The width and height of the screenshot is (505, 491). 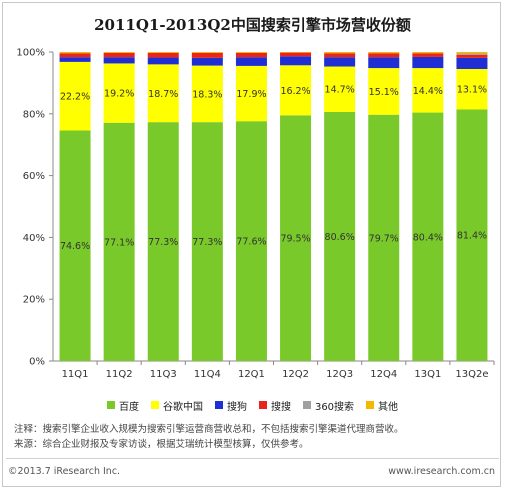 What do you see at coordinates (251, 374) in the screenshot?
I see `x-tick-label: 12Q1` at bounding box center [251, 374].